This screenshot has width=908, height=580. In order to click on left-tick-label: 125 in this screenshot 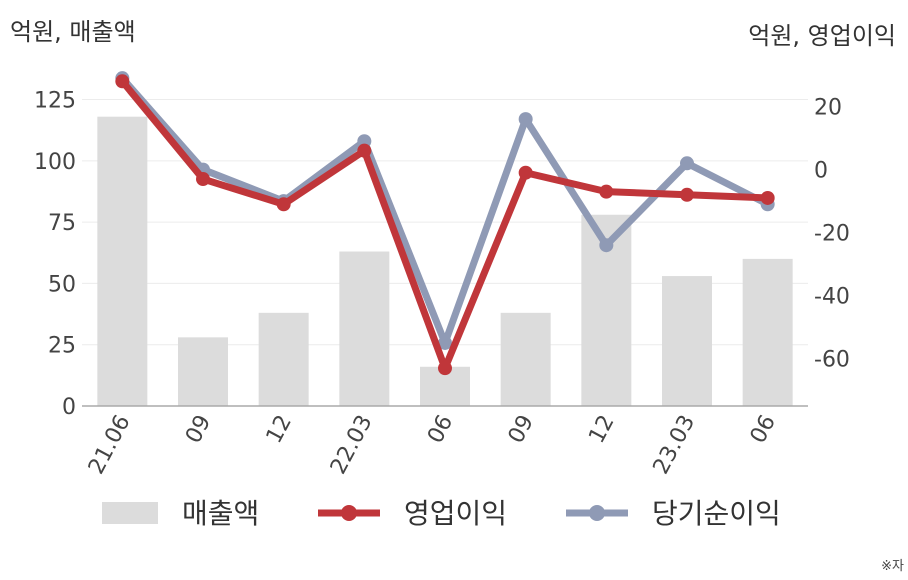, I will do `click(55, 101)`.